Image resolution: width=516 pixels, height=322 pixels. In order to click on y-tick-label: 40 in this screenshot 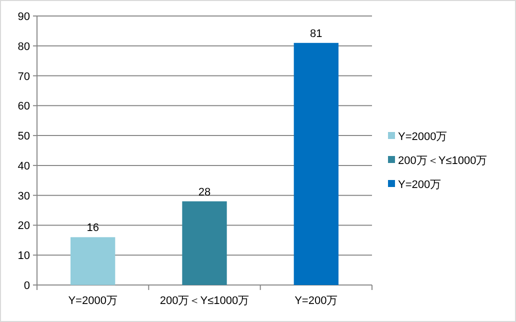, I will do `click(24, 166)`.